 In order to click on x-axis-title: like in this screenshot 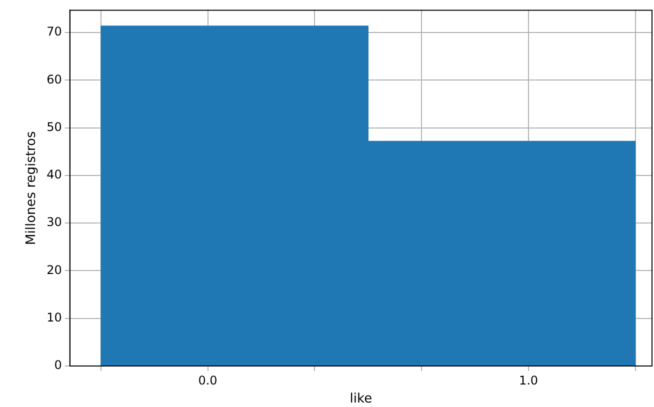, I will do `click(361, 399)`.